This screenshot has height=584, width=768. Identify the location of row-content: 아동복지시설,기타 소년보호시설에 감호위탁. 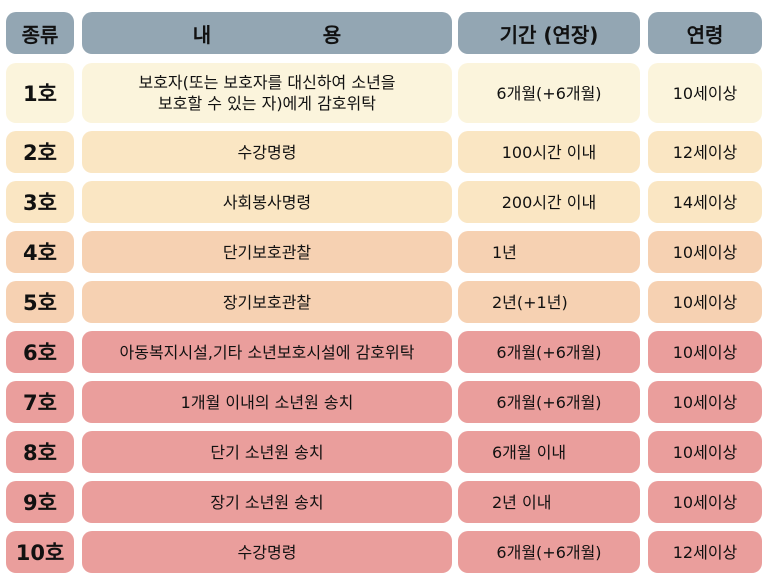
(267, 352).